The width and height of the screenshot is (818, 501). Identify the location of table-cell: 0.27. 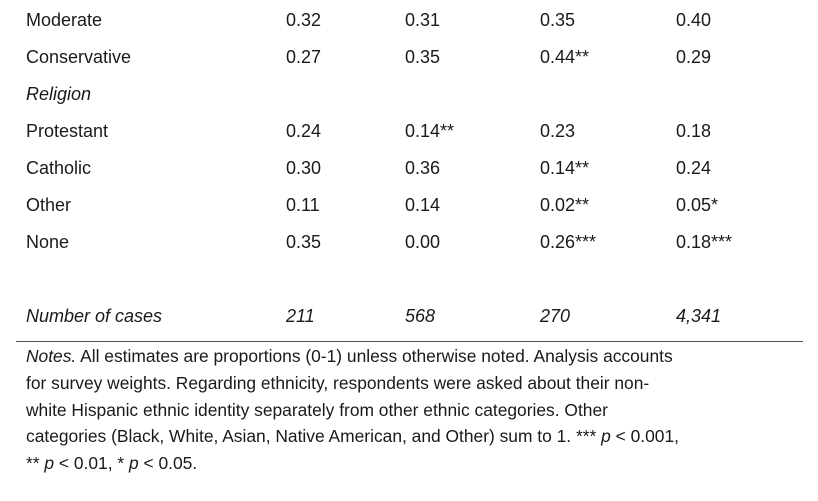
(304, 57).